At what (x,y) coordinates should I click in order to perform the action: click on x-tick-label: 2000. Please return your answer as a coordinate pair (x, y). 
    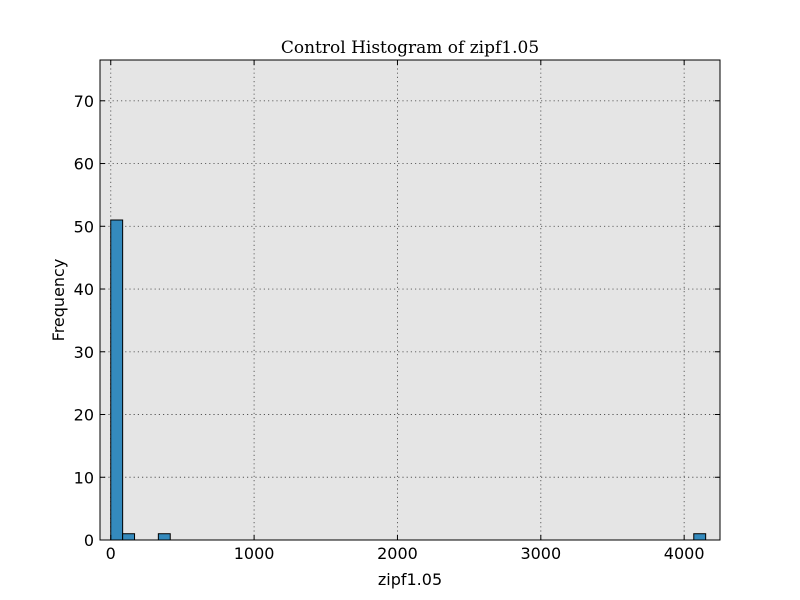
    Looking at the image, I should click on (397, 553).